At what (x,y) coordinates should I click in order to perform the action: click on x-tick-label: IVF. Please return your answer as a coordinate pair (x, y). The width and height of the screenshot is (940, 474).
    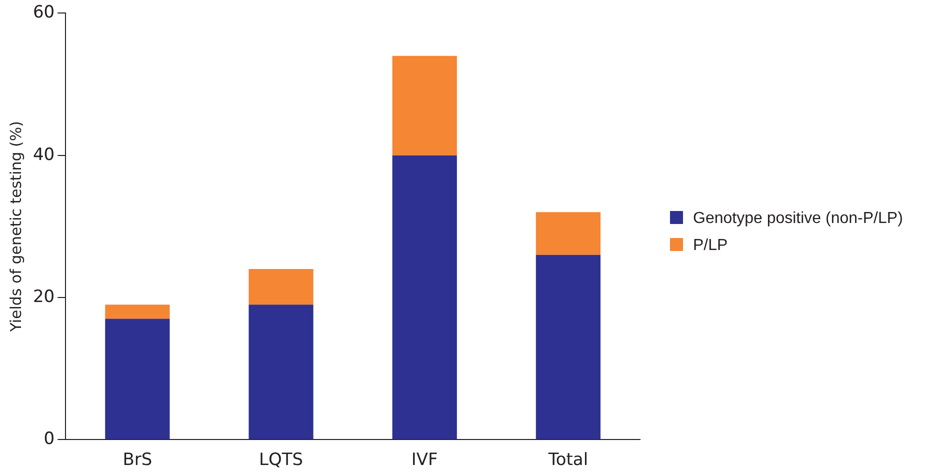
    Looking at the image, I should click on (424, 460).